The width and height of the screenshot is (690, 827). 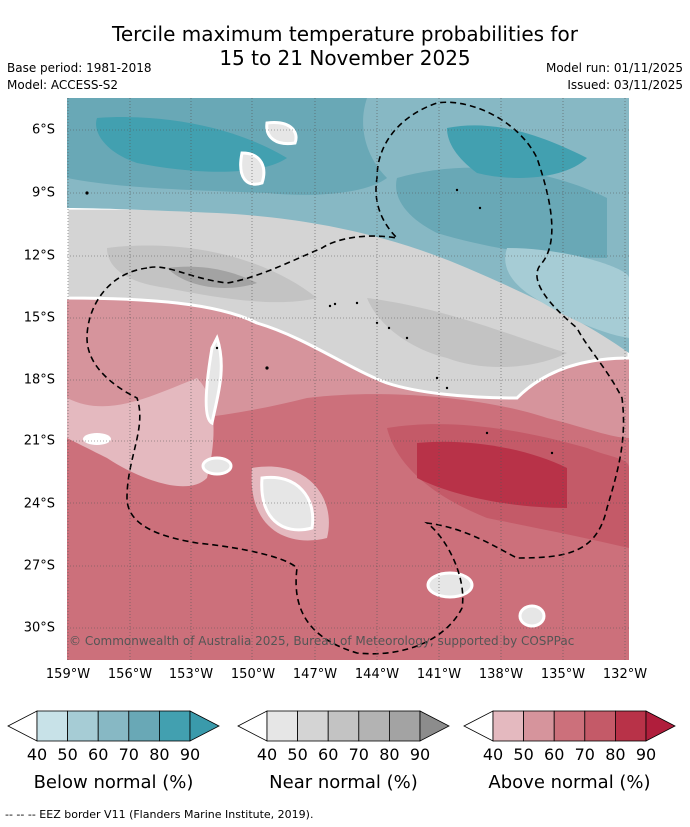 What do you see at coordinates (343, 782) in the screenshot?
I see `colorbar-label: Near normal (%)` at bounding box center [343, 782].